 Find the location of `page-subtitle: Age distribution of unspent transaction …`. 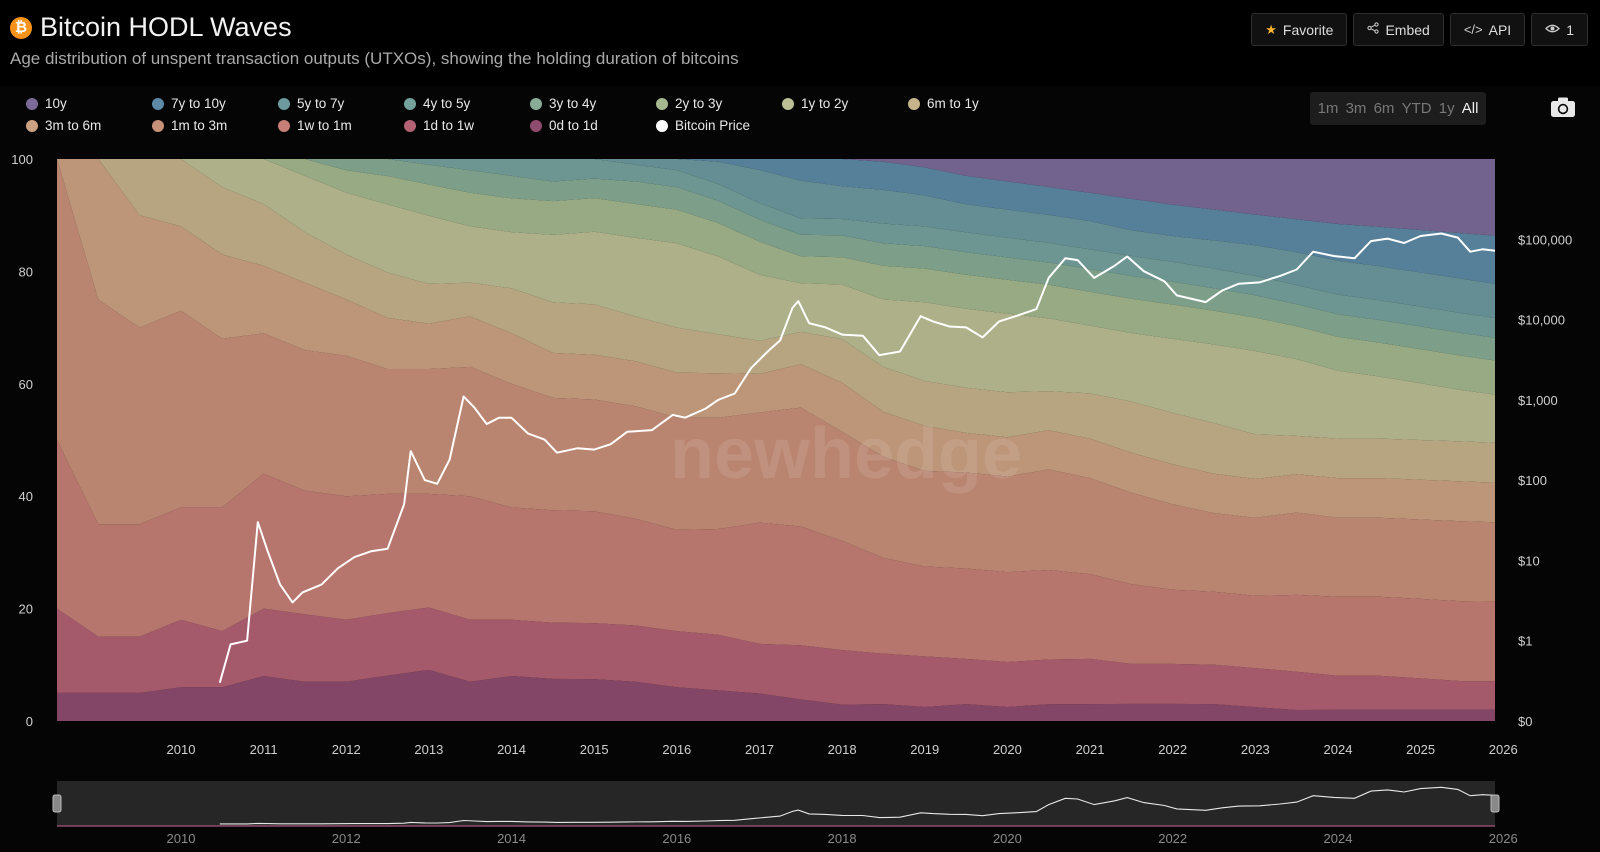

page-subtitle: Age distribution of unspent transaction … is located at coordinates (374, 58).